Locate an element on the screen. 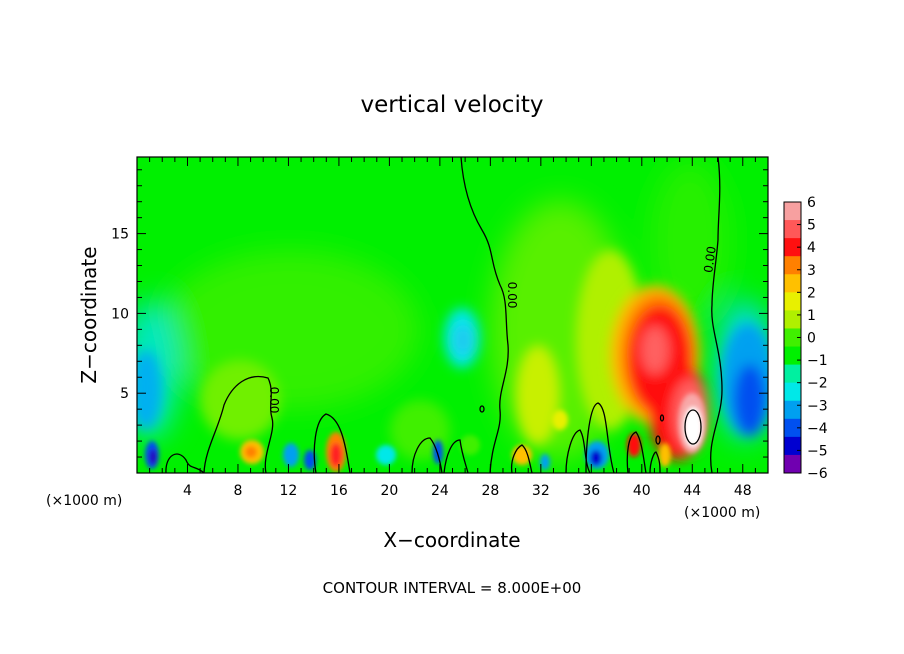  x-unit-left: (×1000 m) is located at coordinates (84, 501).